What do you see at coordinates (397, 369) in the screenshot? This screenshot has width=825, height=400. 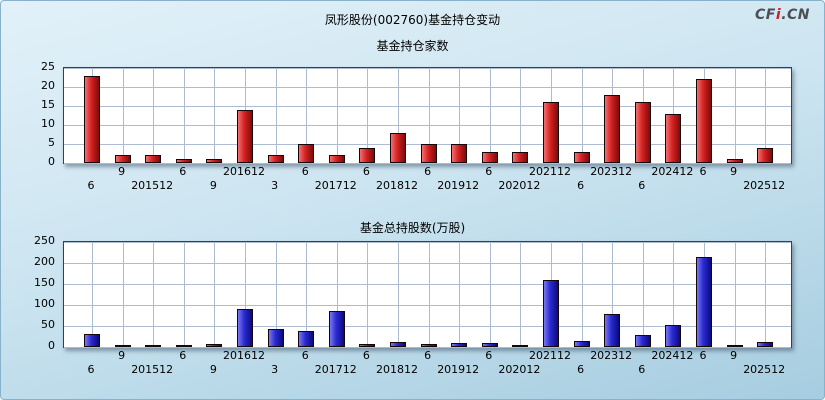 I see `x-tick-label: 201812` at bounding box center [397, 369].